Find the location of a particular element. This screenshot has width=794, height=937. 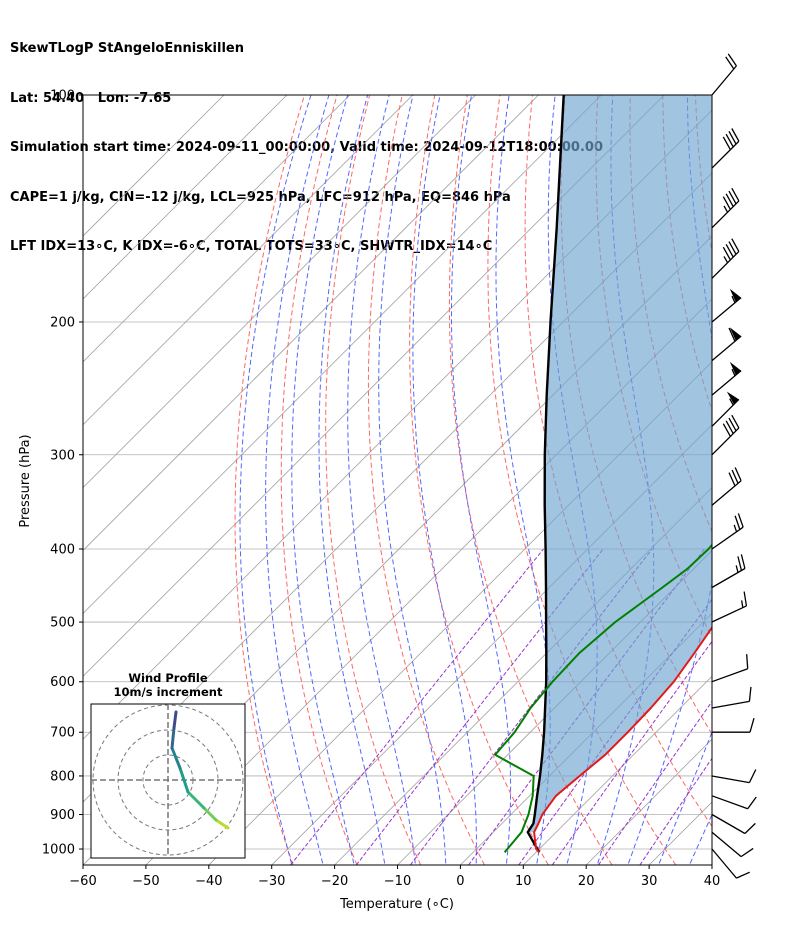

hodograph-subtitle: 10m/s increment is located at coordinates (168, 692).